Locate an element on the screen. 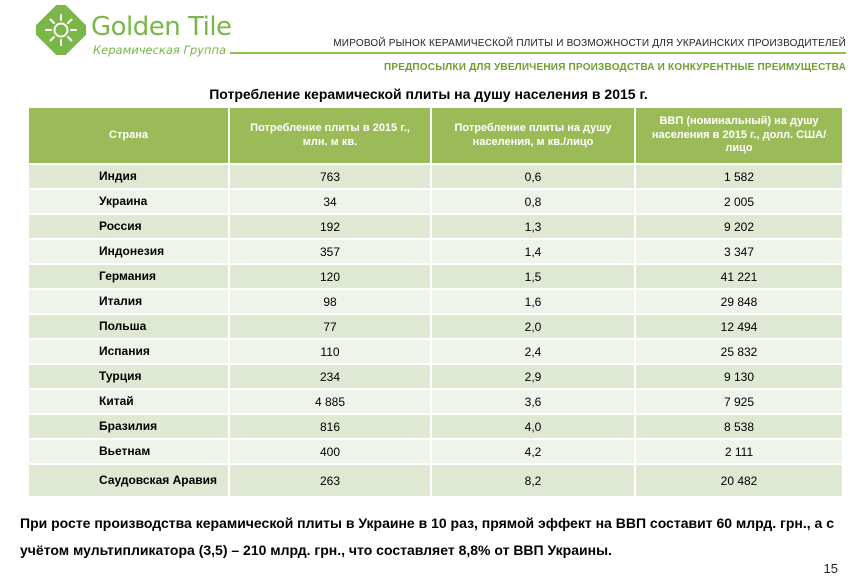 This screenshot has width=857, height=581. table-row: Украина 34 0,8 2 005 is located at coordinates (435, 202).